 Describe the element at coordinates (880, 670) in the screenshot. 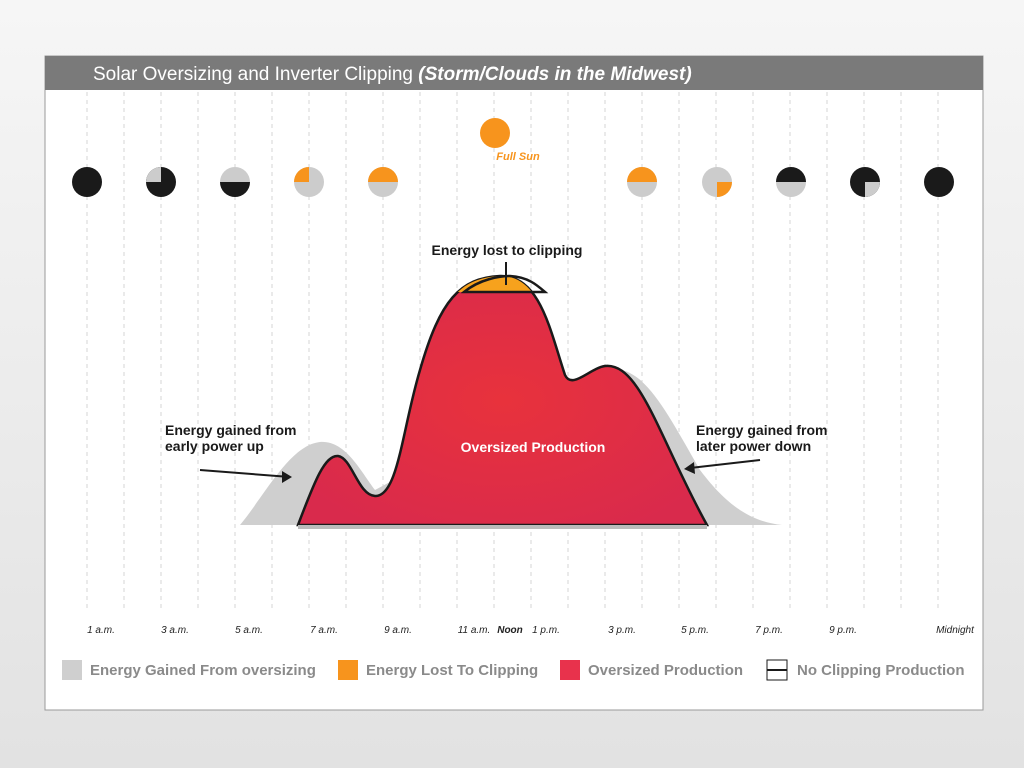

I see `legend-label: No Clipping Production` at that location.